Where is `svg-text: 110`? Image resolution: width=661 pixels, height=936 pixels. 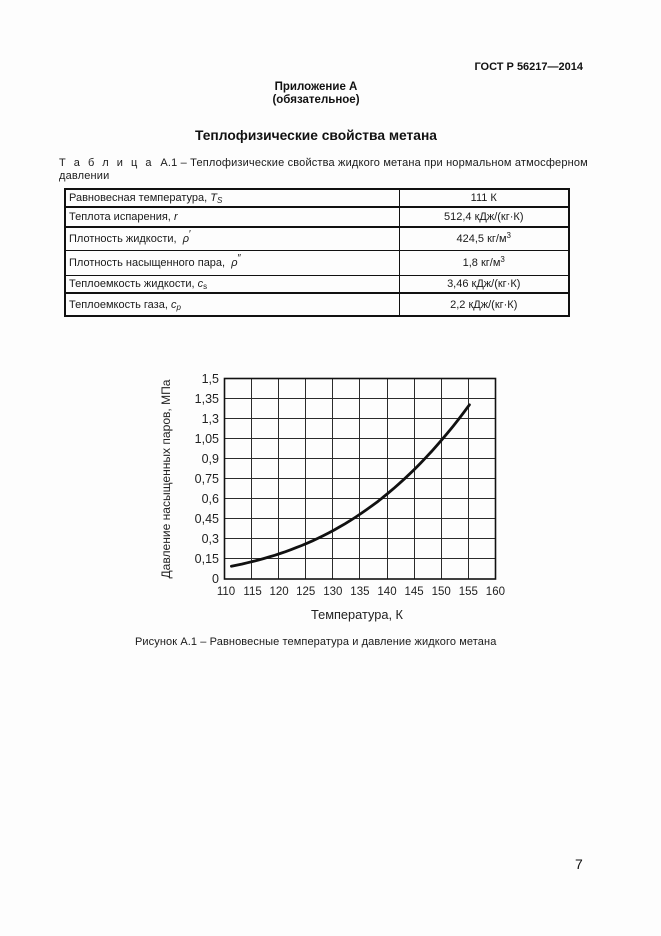
svg-text: 110 is located at coordinates (226, 592).